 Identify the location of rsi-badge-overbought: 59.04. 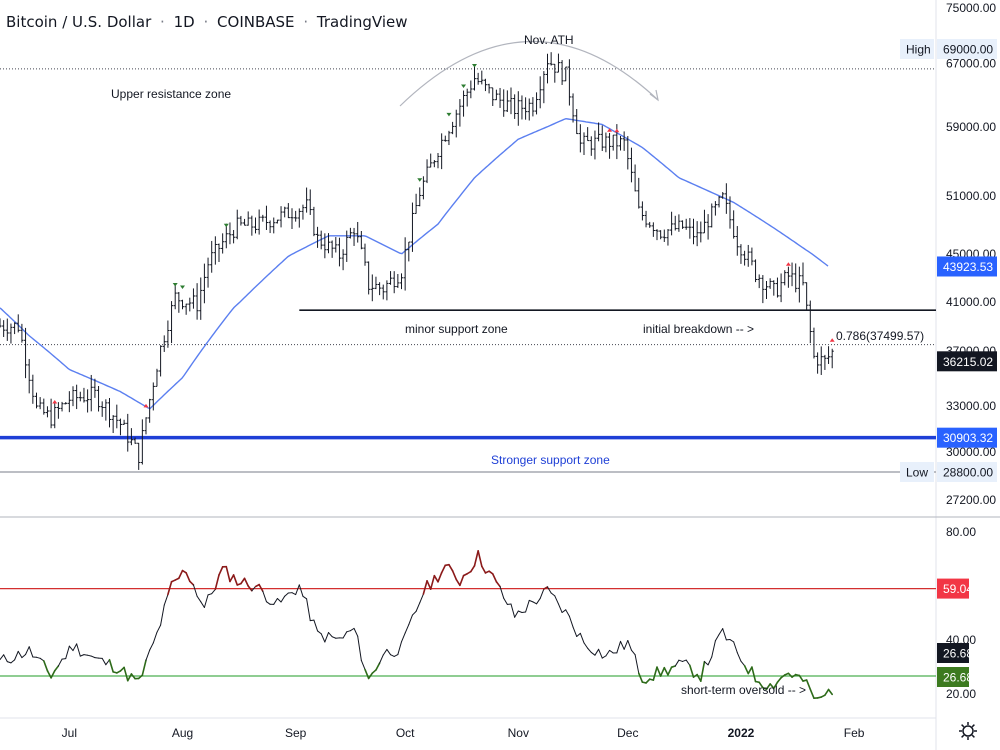
(955, 588).